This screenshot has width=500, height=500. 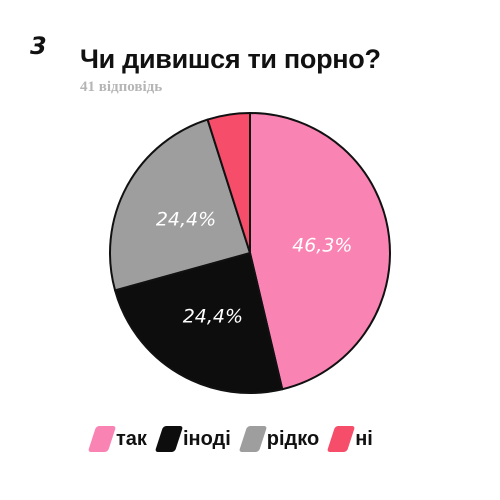 What do you see at coordinates (228, 183) in the screenshot?
I see `pie-slice-ni` at bounding box center [228, 183].